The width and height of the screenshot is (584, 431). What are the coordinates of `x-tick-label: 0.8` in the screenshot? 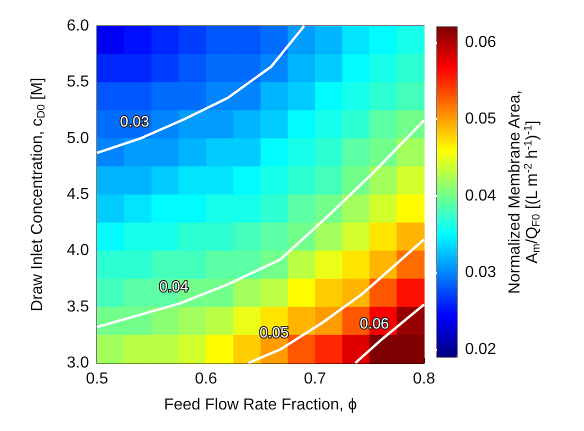 It's located at (424, 379).